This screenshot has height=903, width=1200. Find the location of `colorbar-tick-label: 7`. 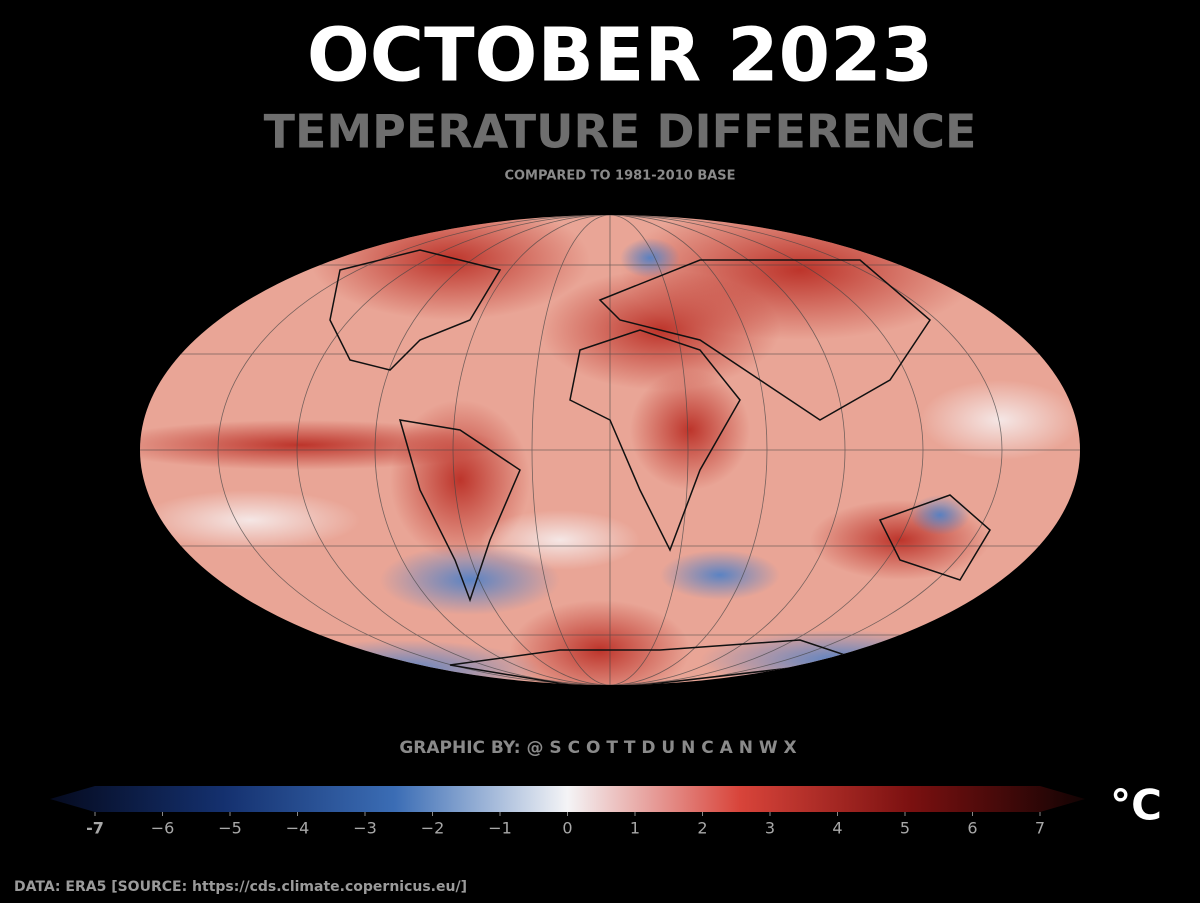

colorbar-tick-label: 7 is located at coordinates (1040, 828).